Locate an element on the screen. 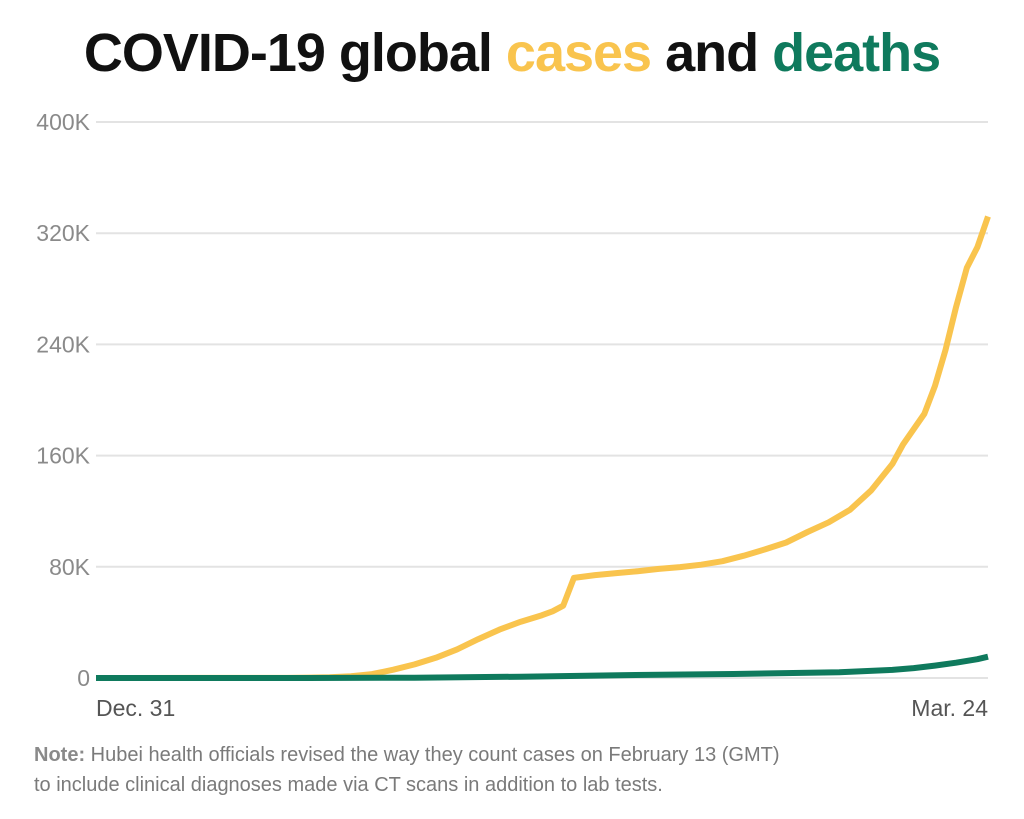 This screenshot has width=1024, height=819. deaths-series-line is located at coordinates (542, 667).